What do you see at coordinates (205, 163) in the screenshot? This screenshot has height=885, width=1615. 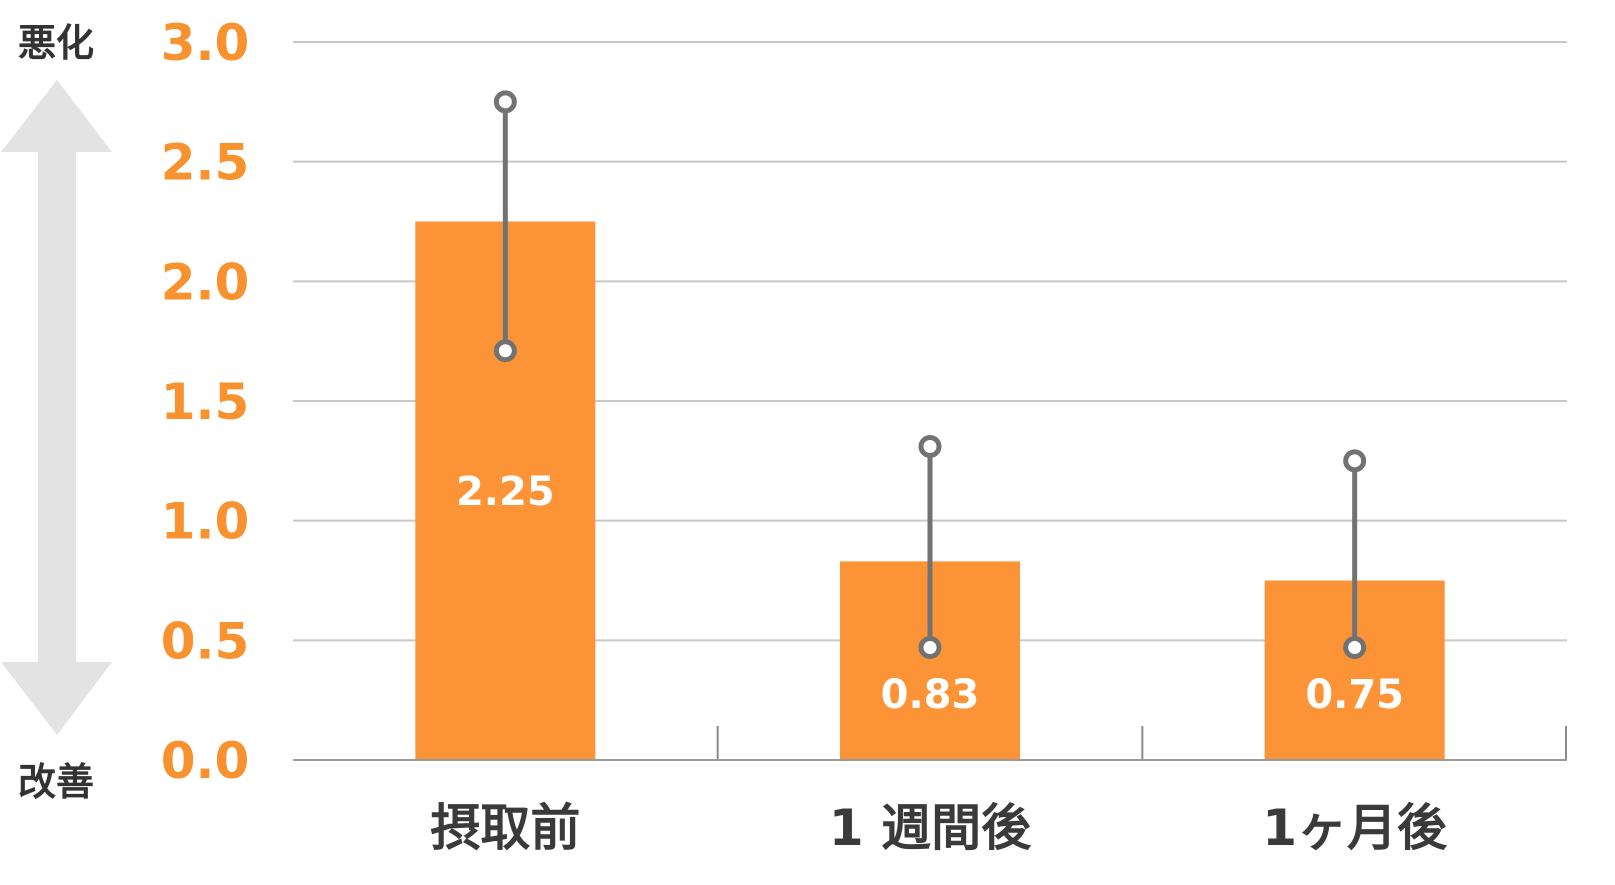 I see `y-tick-label: 2.5` at bounding box center [205, 163].